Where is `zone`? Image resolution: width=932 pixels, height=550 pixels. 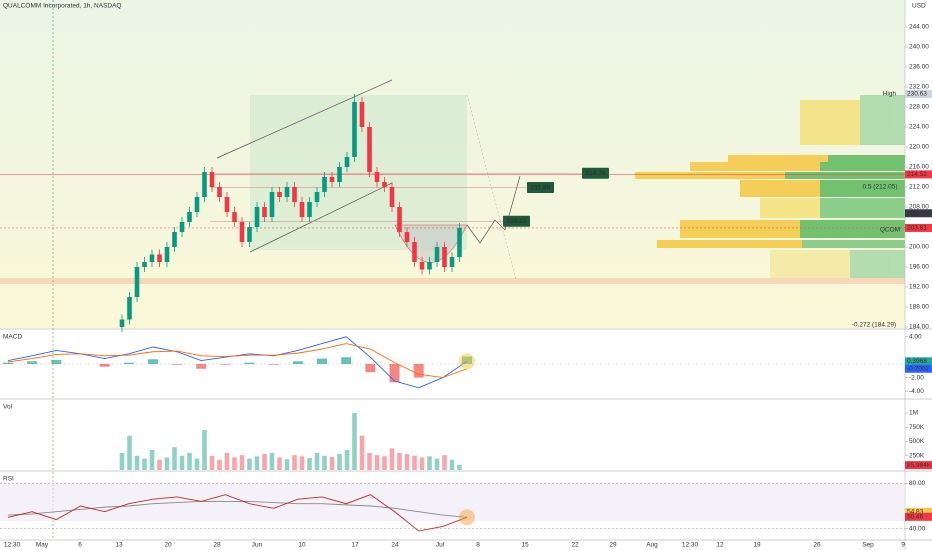
zone is located at coordinates (452, 281).